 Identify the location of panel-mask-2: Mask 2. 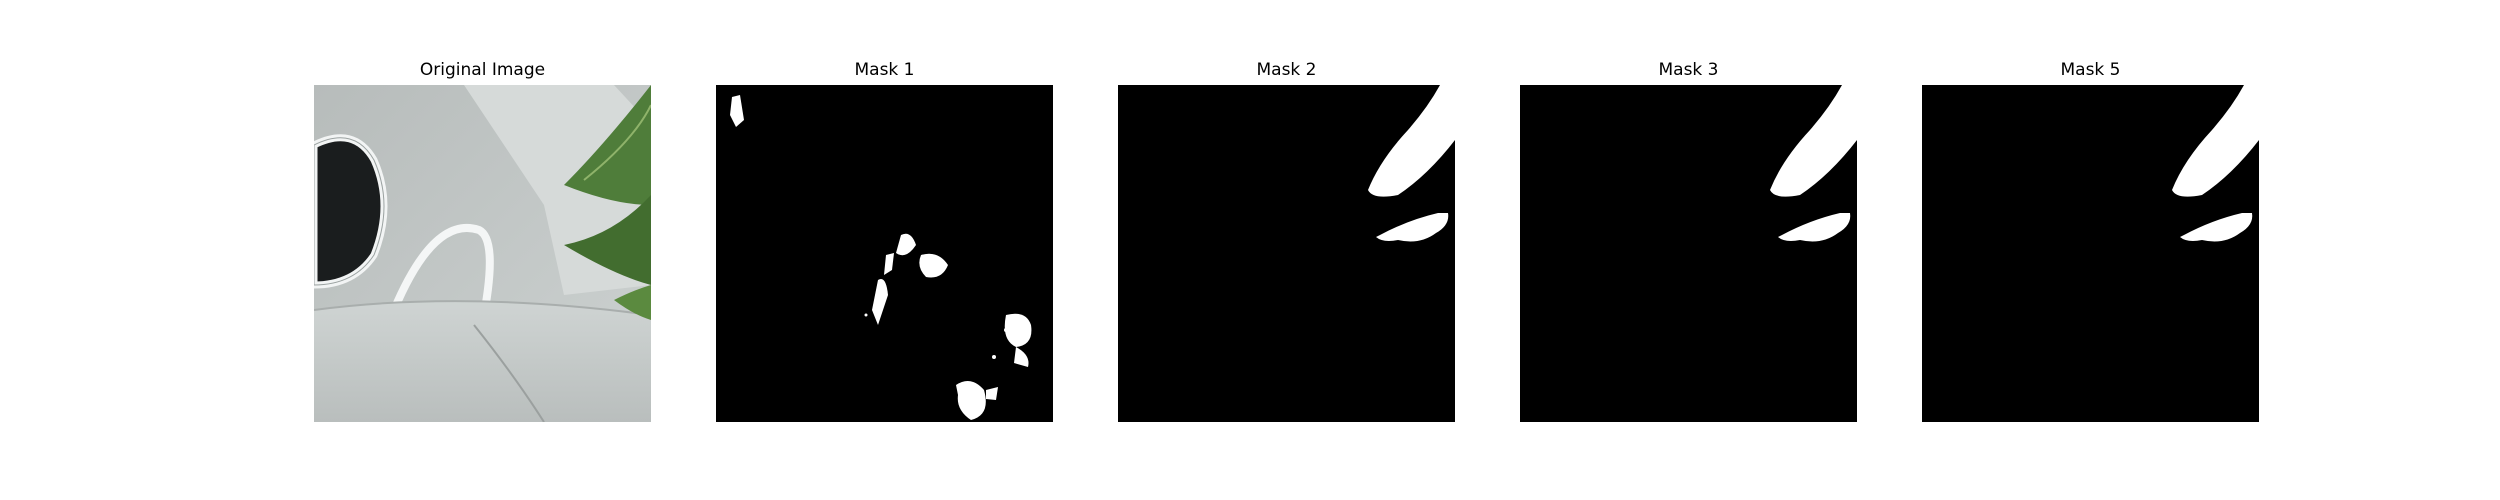
(1286, 241).